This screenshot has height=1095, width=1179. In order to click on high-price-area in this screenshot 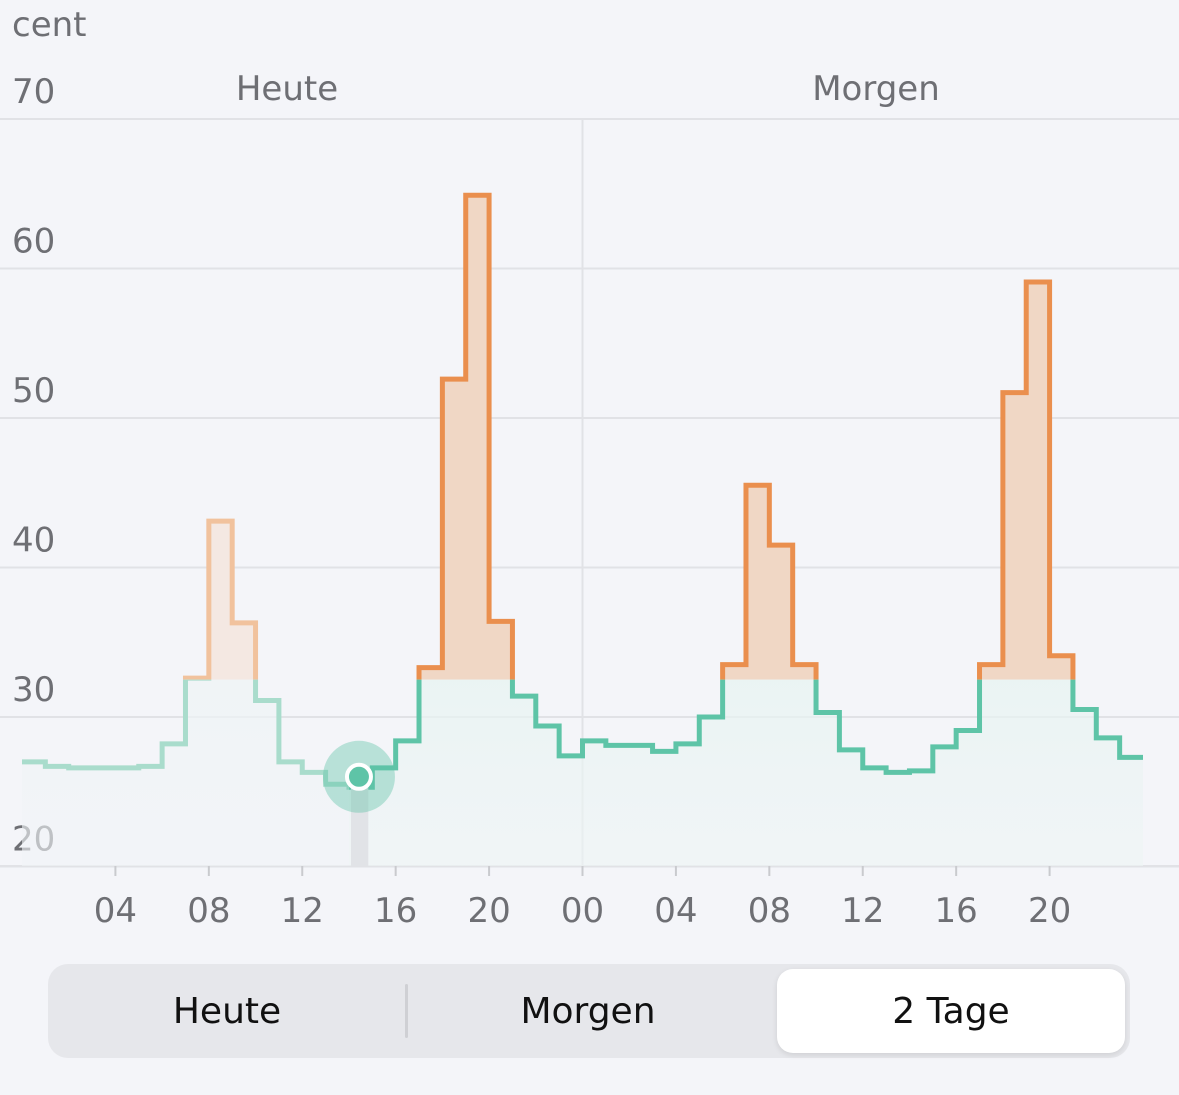, I will do `click(220, 600)`.